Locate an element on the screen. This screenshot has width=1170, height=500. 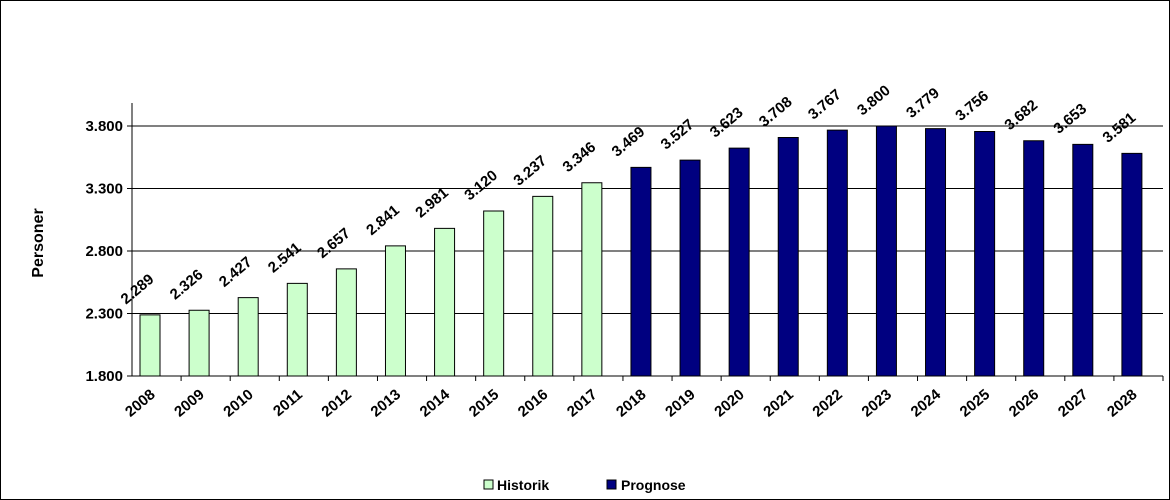
data-label: 3.767 is located at coordinates (825, 104).